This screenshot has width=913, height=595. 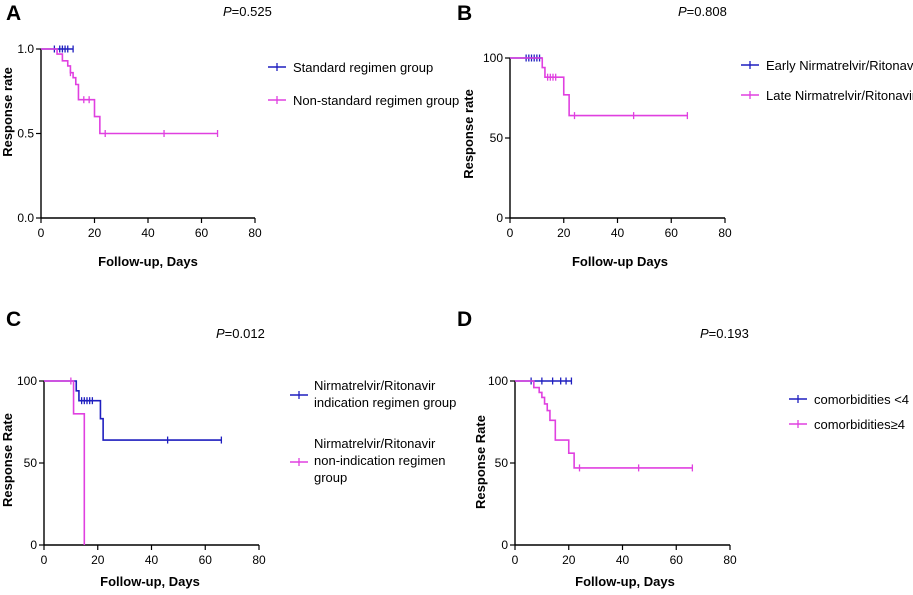 I want to click on panel-d-x-tick-label: 80, so click(x=730, y=560).